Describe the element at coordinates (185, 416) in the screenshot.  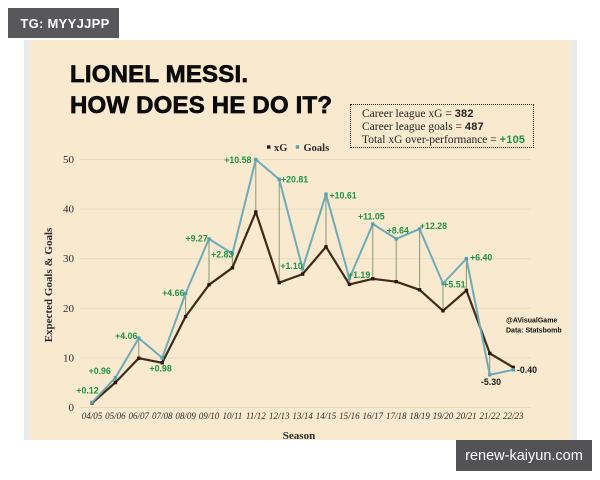
I see `svg-text: 08/09` at that location.